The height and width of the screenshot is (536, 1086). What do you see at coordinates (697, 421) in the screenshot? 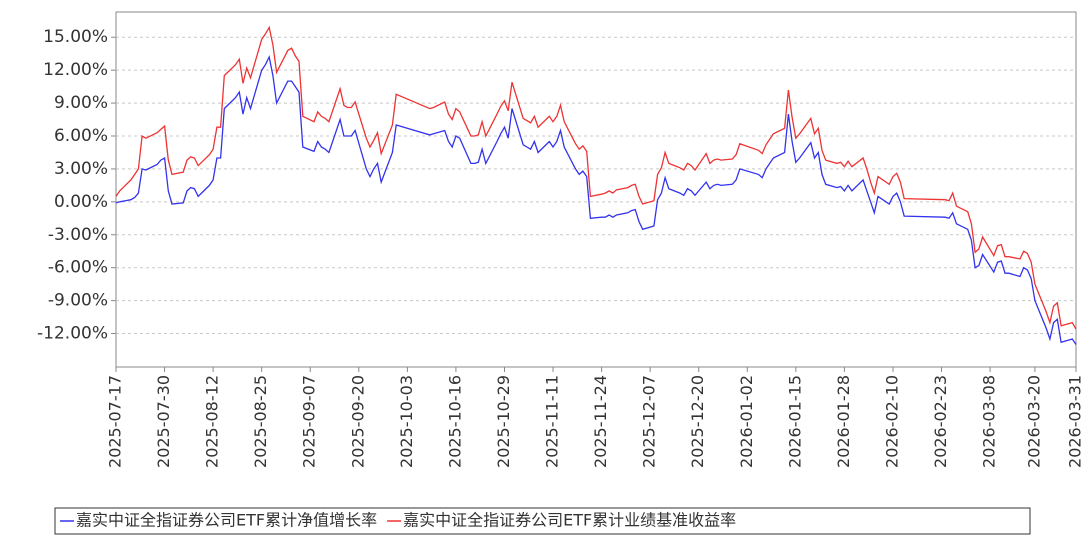
I see `x-tick-label: 2025-12-20` at bounding box center [697, 421].